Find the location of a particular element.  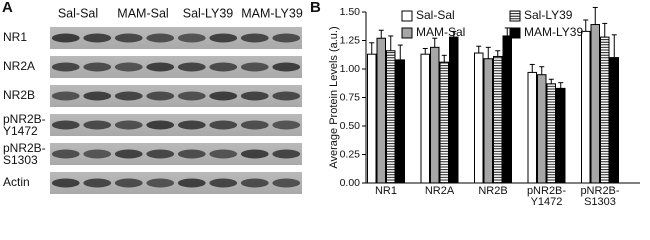

x-tick-label: pNR2B-S1303 is located at coordinates (600, 196).